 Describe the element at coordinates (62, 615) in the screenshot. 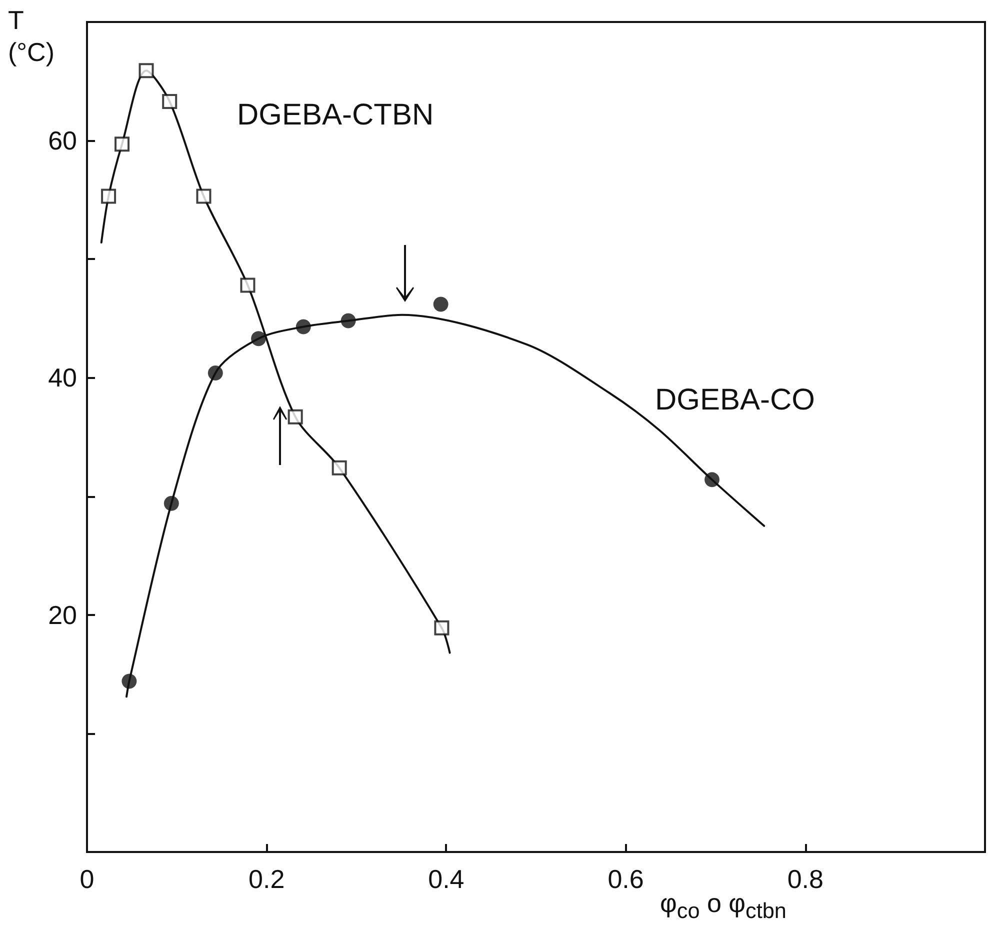

I see `y-tick-label: 20` at that location.